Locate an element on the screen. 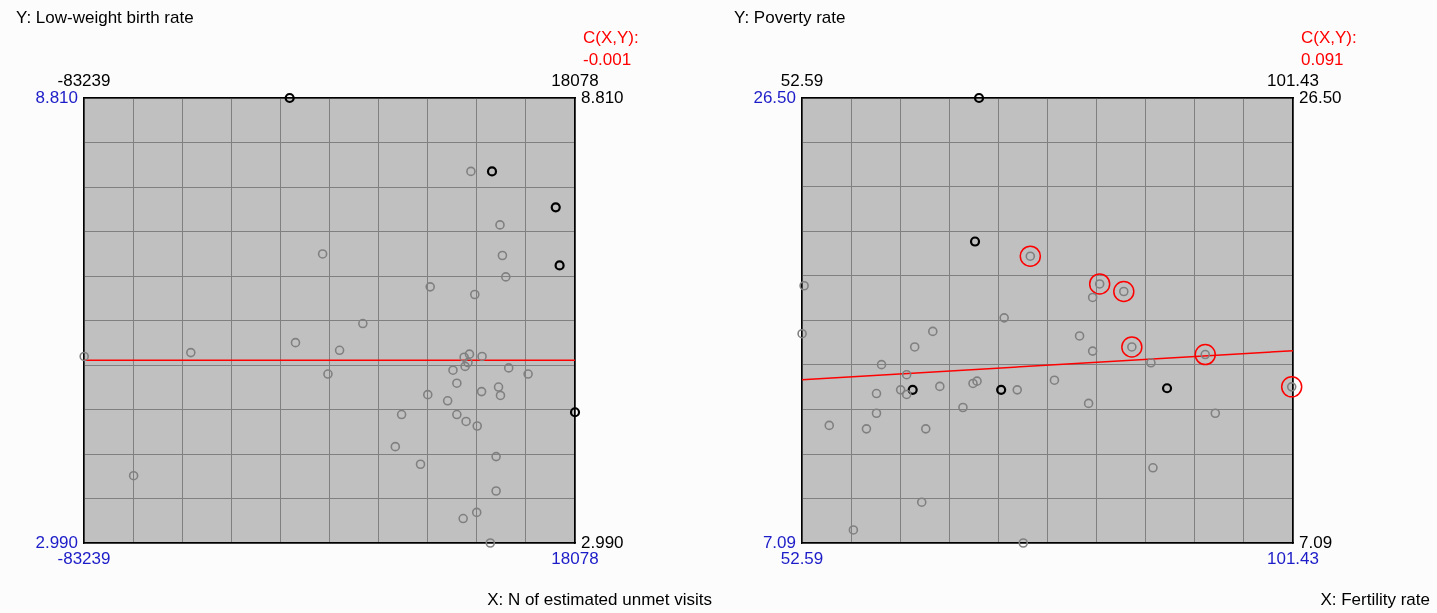  x2-tick-label: -83239 is located at coordinates (84, 81).